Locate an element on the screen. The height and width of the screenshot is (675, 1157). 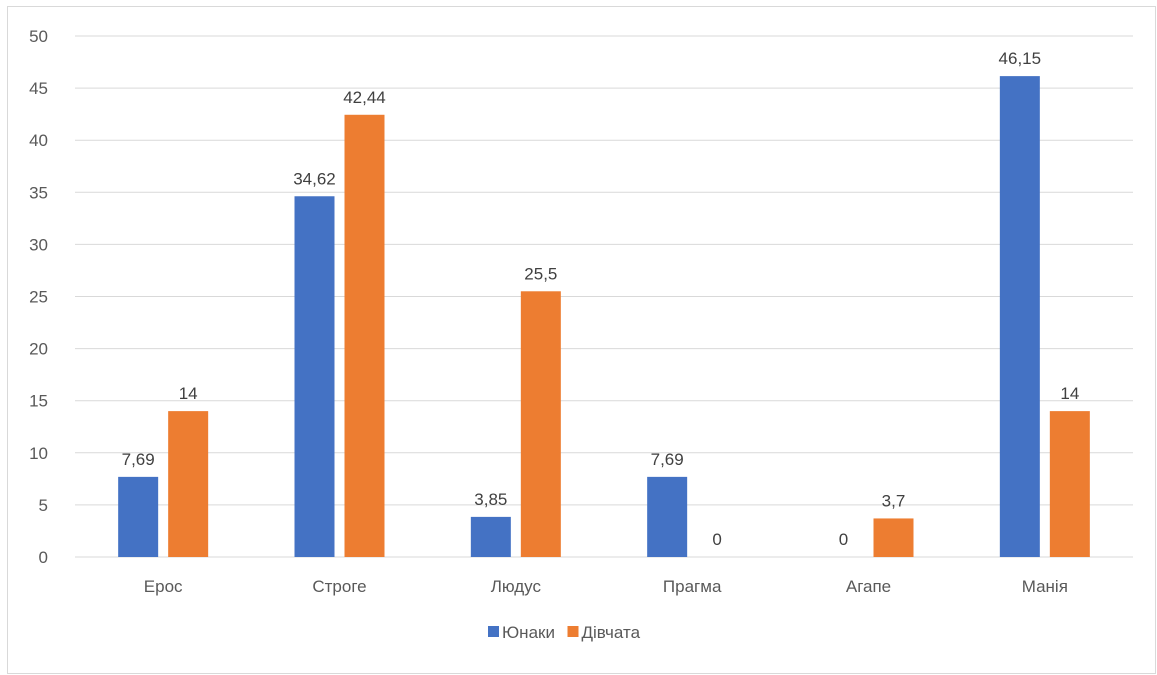
y-tick-label-20: 20 is located at coordinates (38, 349).